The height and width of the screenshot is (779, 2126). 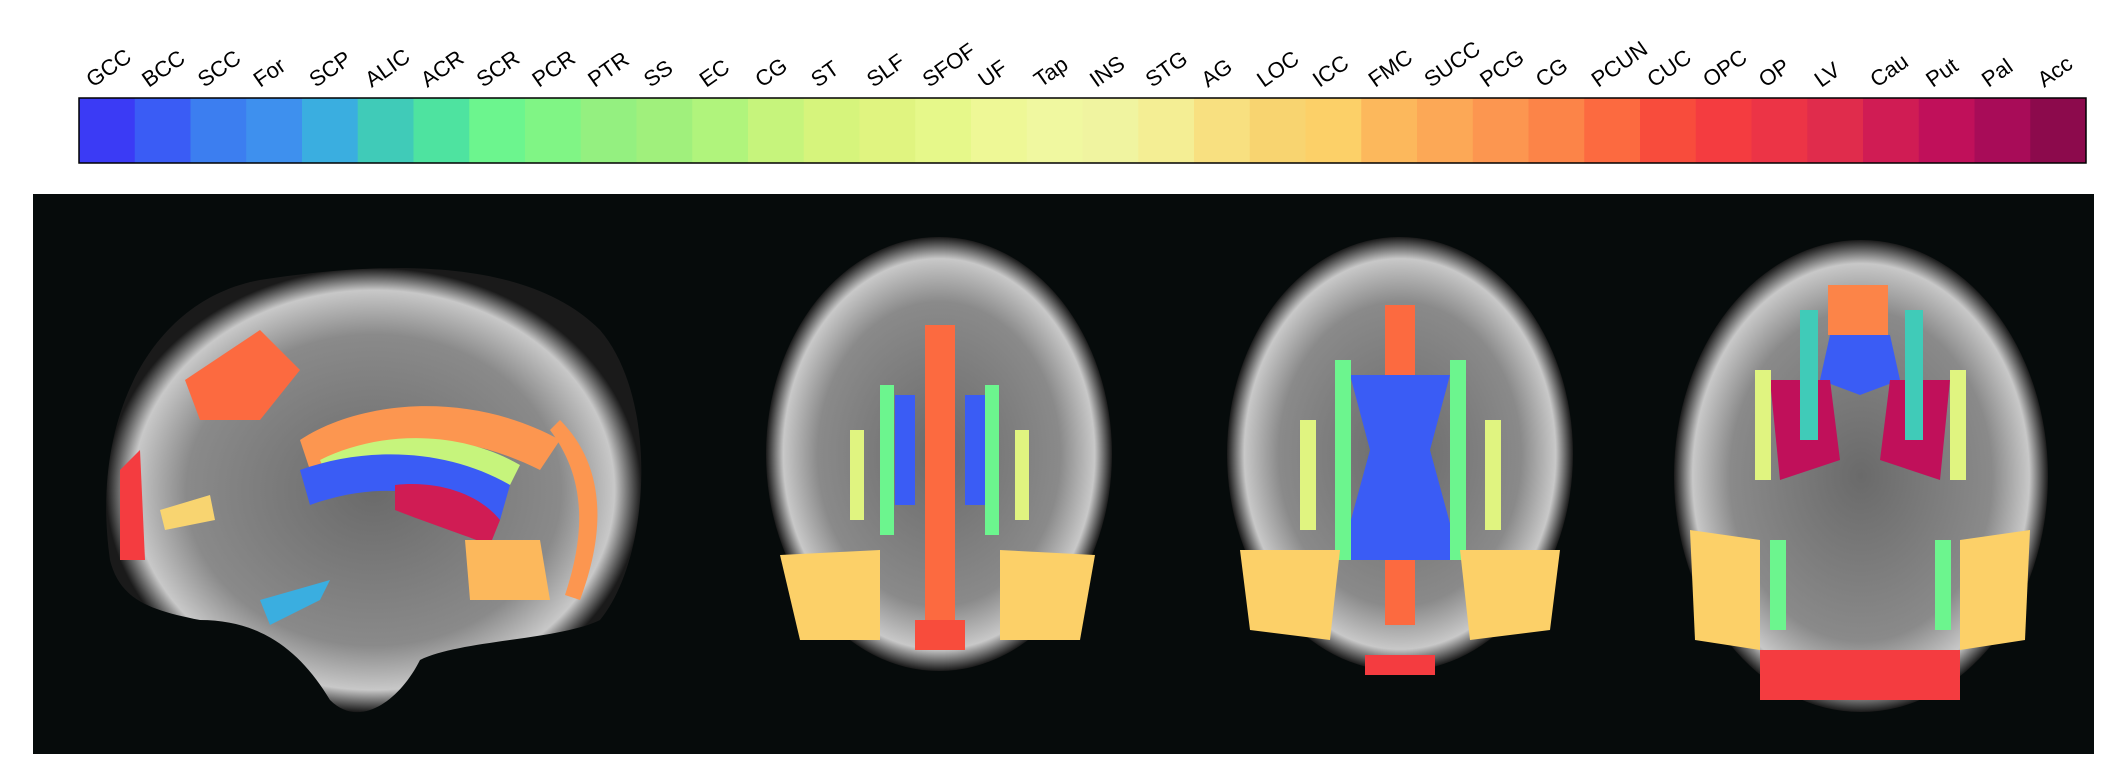 What do you see at coordinates (269, 72) in the screenshot?
I see `legend-label: For` at bounding box center [269, 72].